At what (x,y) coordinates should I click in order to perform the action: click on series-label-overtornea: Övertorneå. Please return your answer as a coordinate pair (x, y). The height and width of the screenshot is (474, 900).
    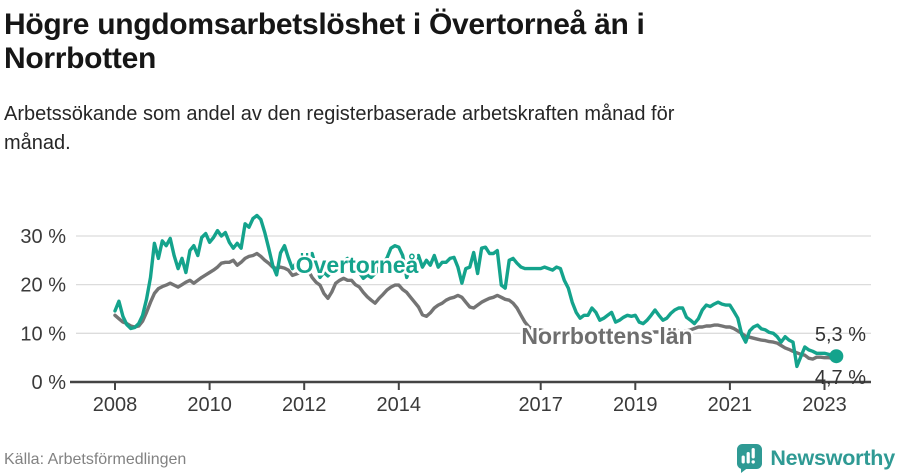
    Looking at the image, I should click on (357, 265).